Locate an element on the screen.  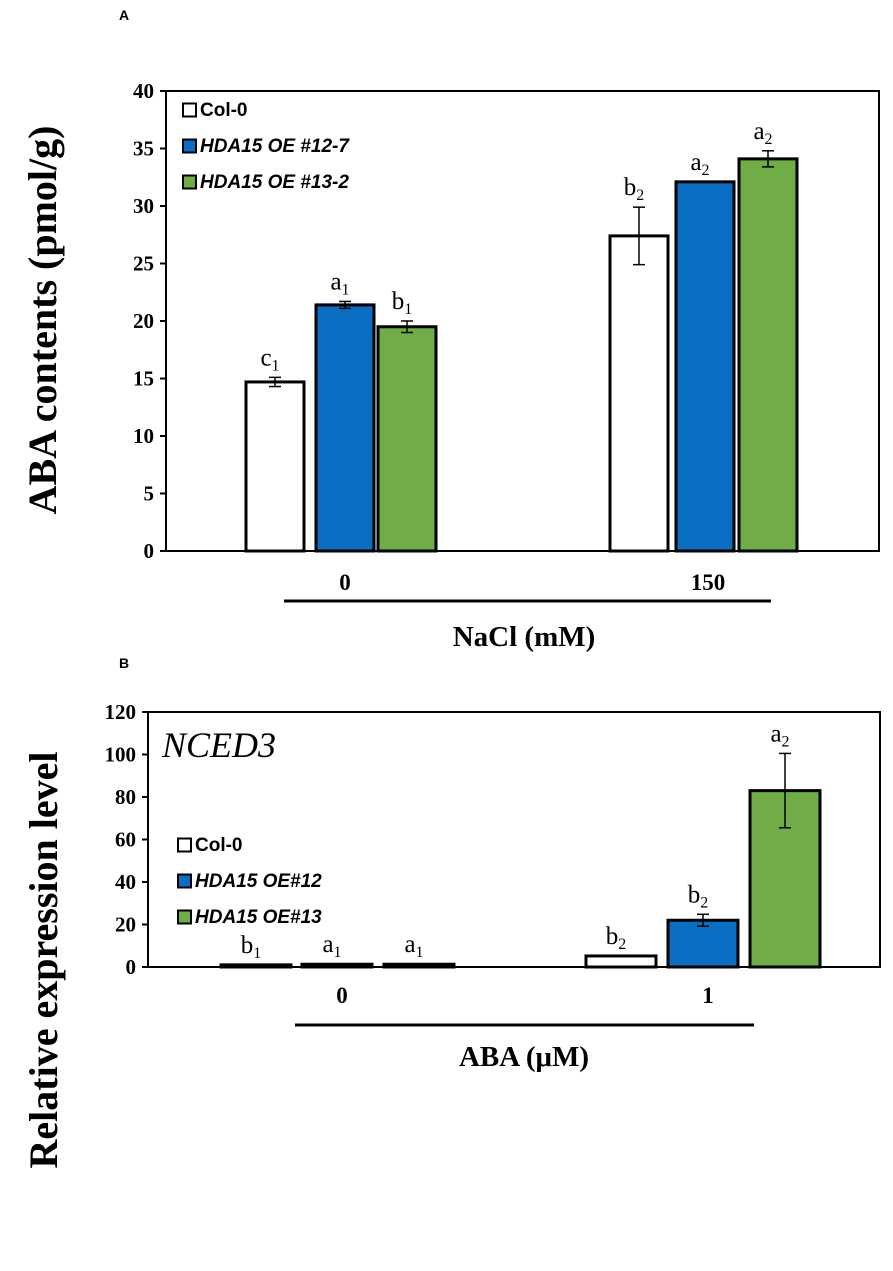
panel-a-y-tick-label: 20 is located at coordinates (143, 321).